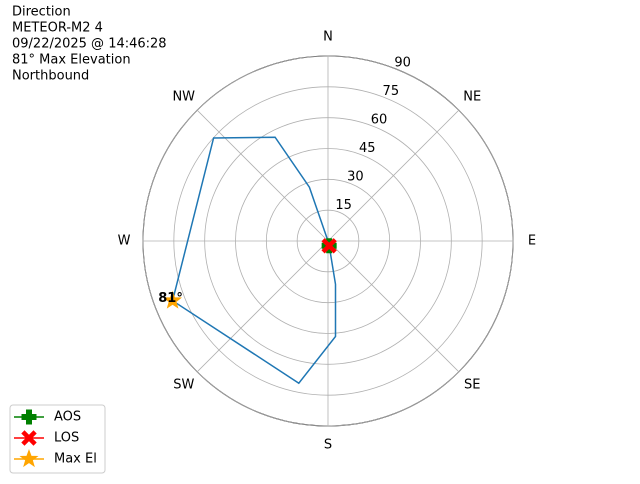 Image resolution: width=640 pixels, height=484 pixels. What do you see at coordinates (75, 459) in the screenshot?
I see `legend-label: Max El` at bounding box center [75, 459].